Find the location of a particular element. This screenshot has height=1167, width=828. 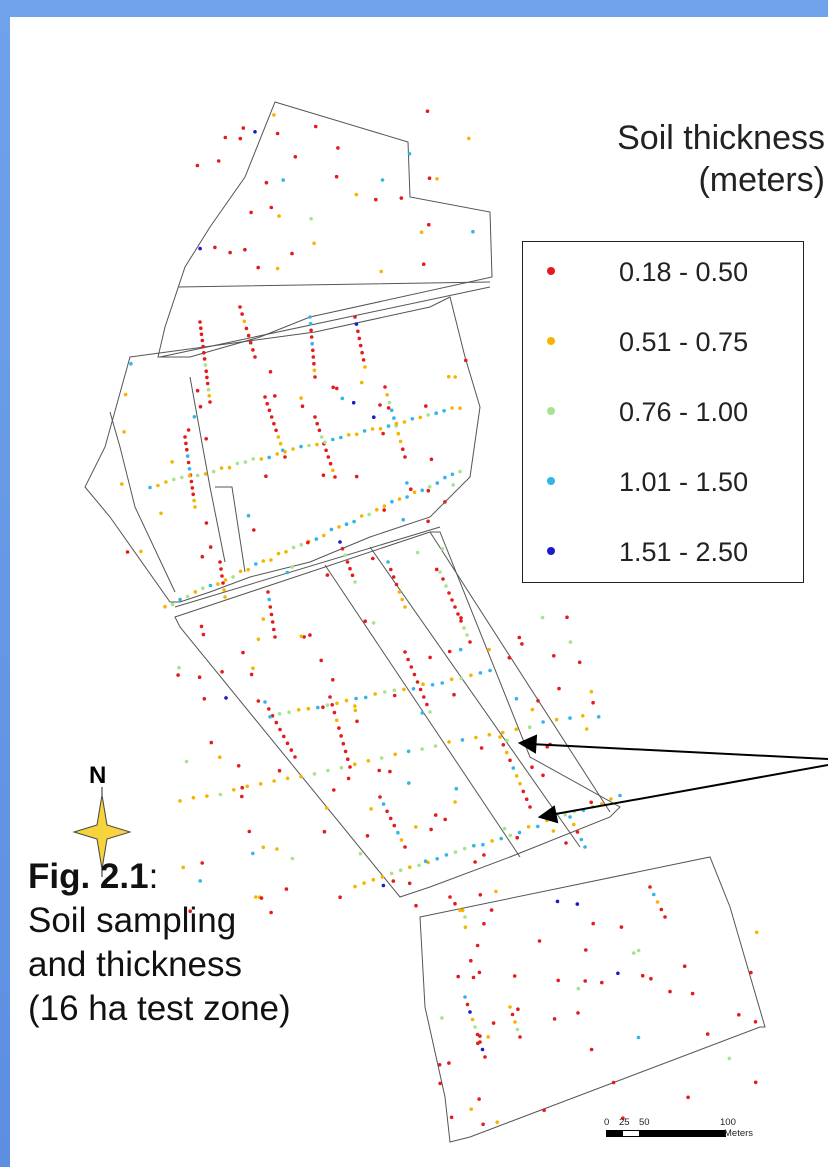

legend-label: 1.51 - 2.50 is located at coordinates (684, 552).